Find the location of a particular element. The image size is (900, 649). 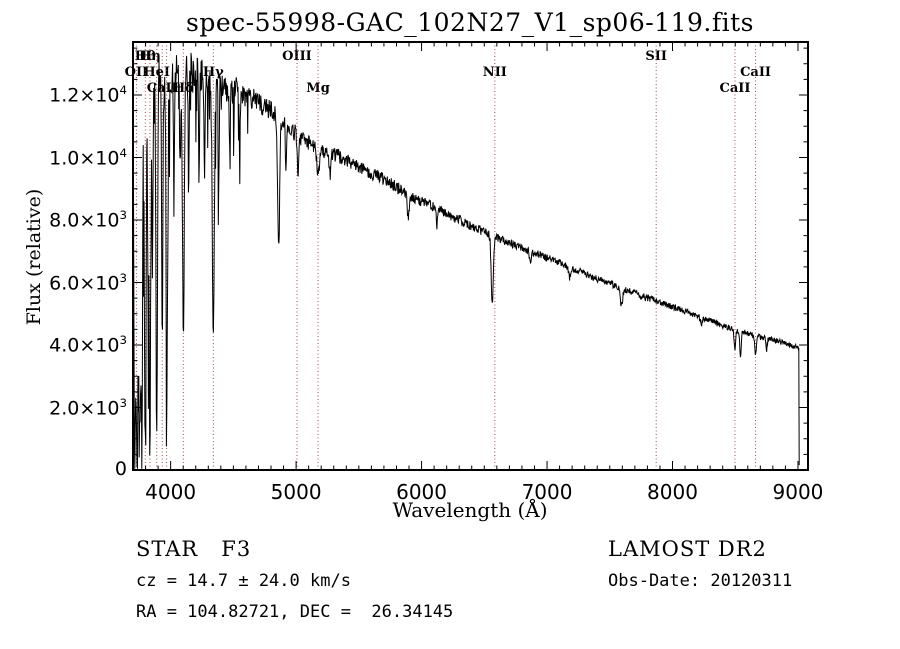

y-tick-label: 1.0×104 is located at coordinates (88, 157).